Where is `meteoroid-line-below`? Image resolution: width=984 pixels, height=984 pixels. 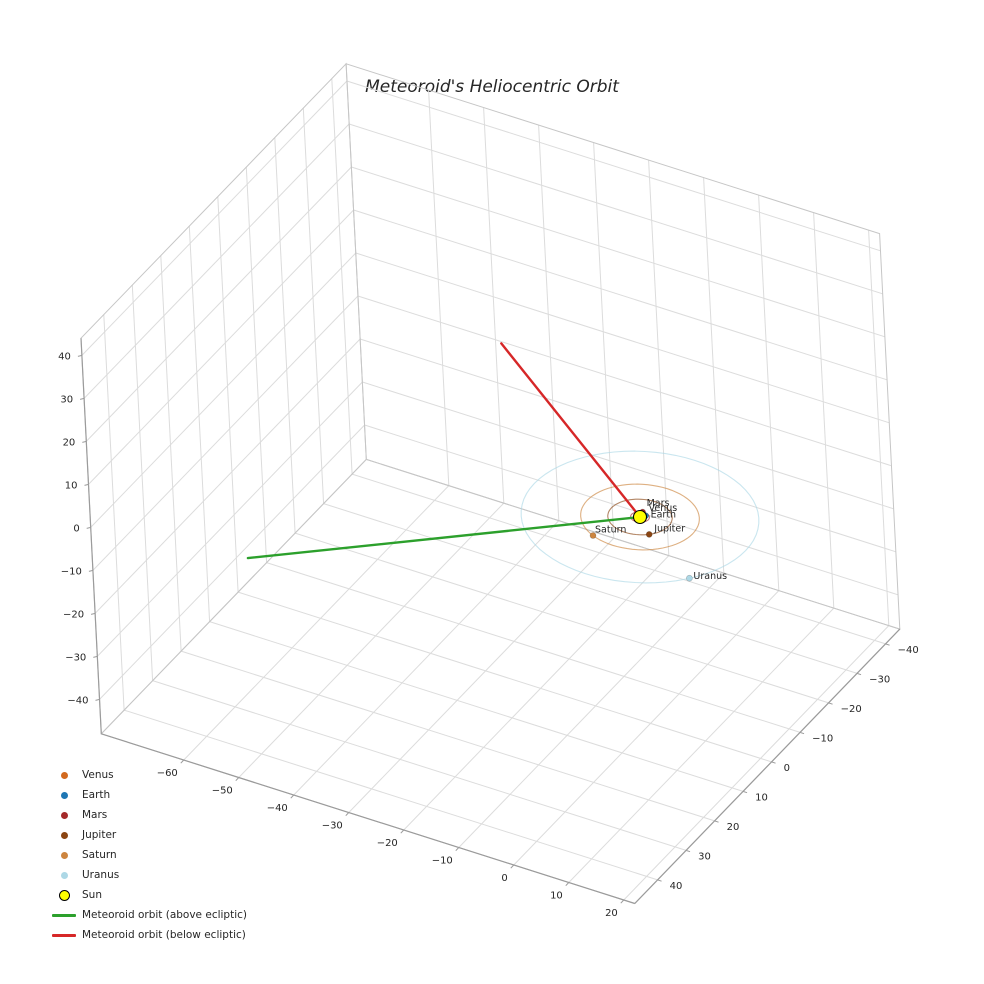
meteoroid-line-below is located at coordinates (571, 430).